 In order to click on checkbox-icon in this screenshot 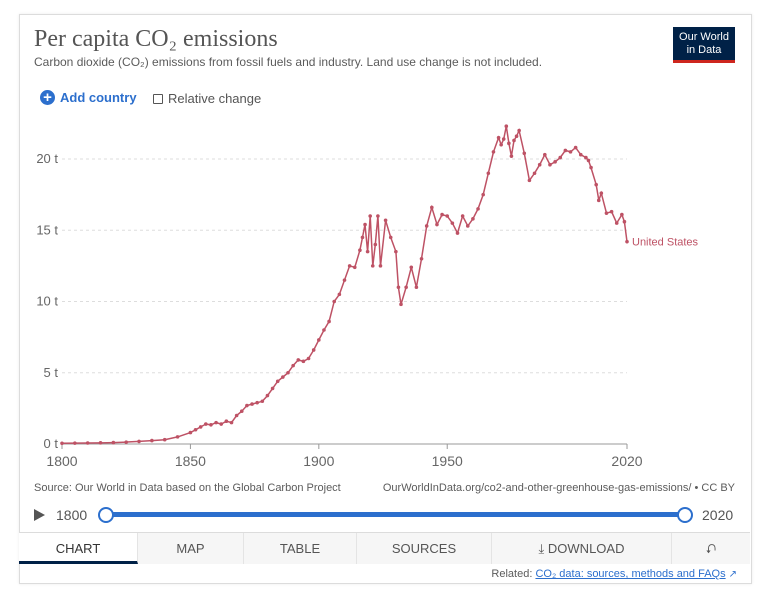, I will do `click(158, 98)`.